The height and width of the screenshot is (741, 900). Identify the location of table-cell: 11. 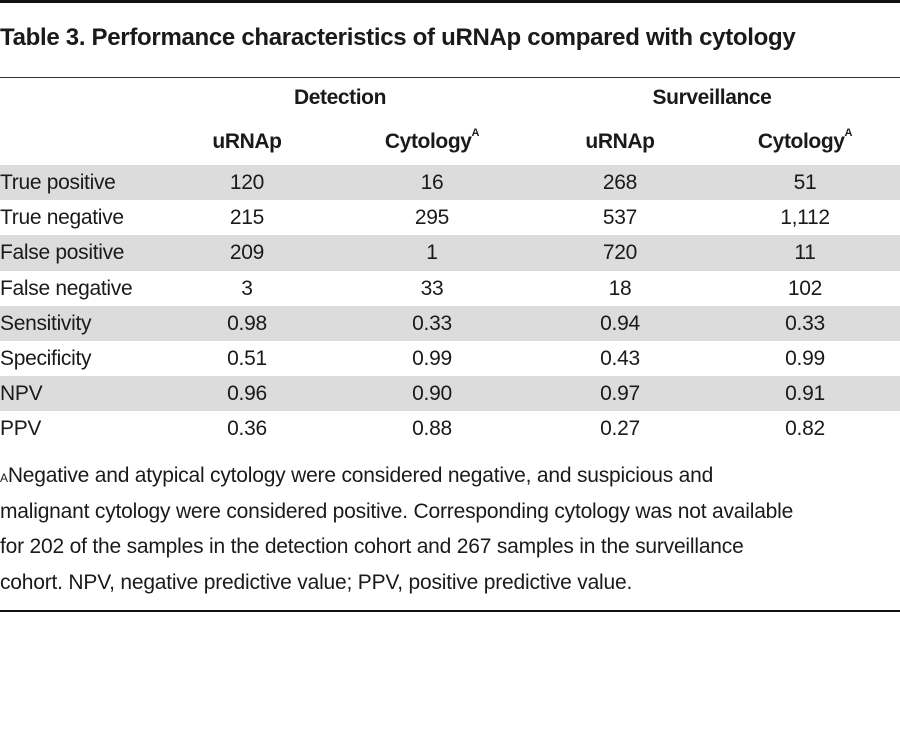
(805, 253).